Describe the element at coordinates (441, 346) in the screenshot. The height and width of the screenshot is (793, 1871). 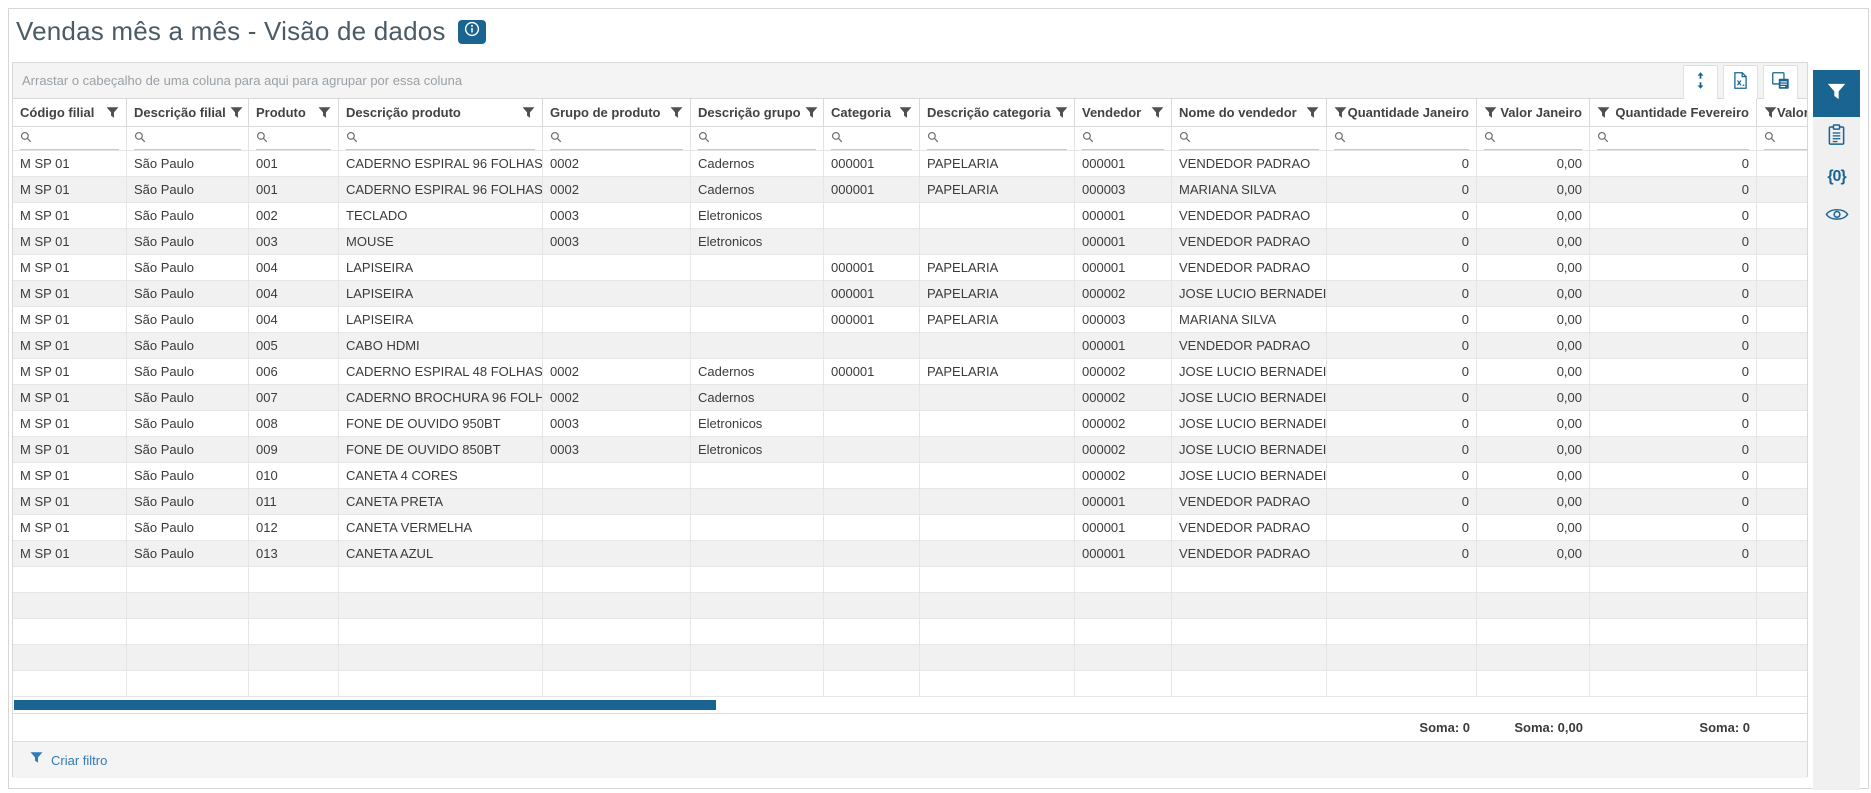
I see `cell: CABO HDMI` at that location.